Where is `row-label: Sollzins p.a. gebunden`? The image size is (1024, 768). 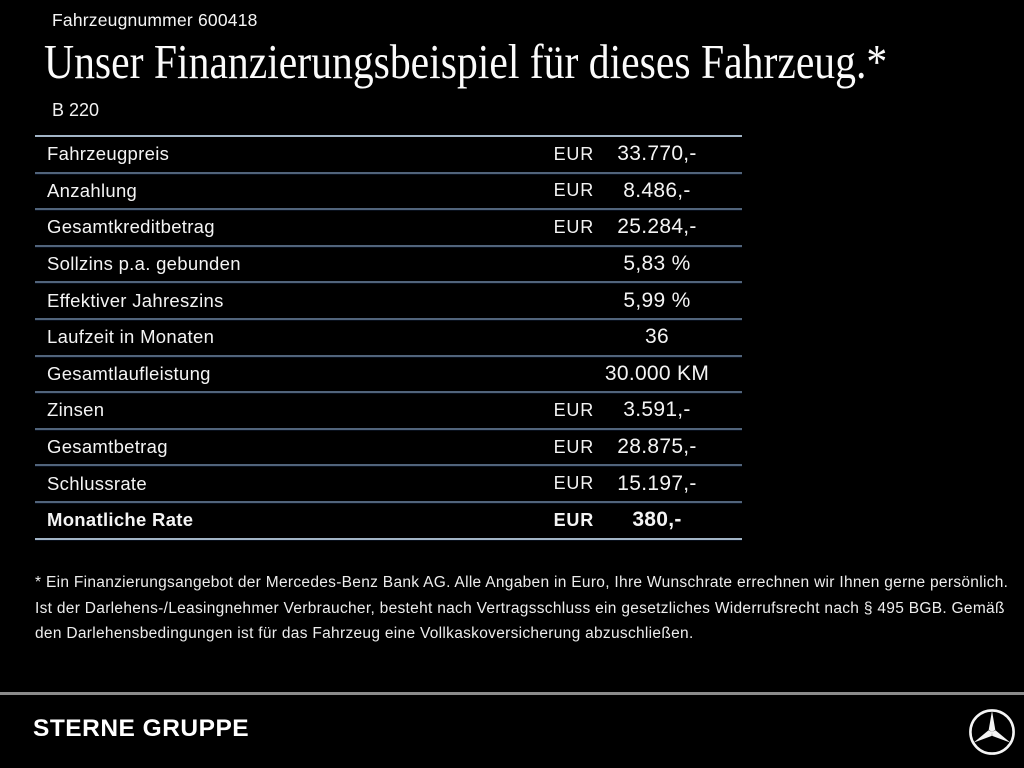
row-label: Sollzins p.a. gebunden is located at coordinates (144, 264).